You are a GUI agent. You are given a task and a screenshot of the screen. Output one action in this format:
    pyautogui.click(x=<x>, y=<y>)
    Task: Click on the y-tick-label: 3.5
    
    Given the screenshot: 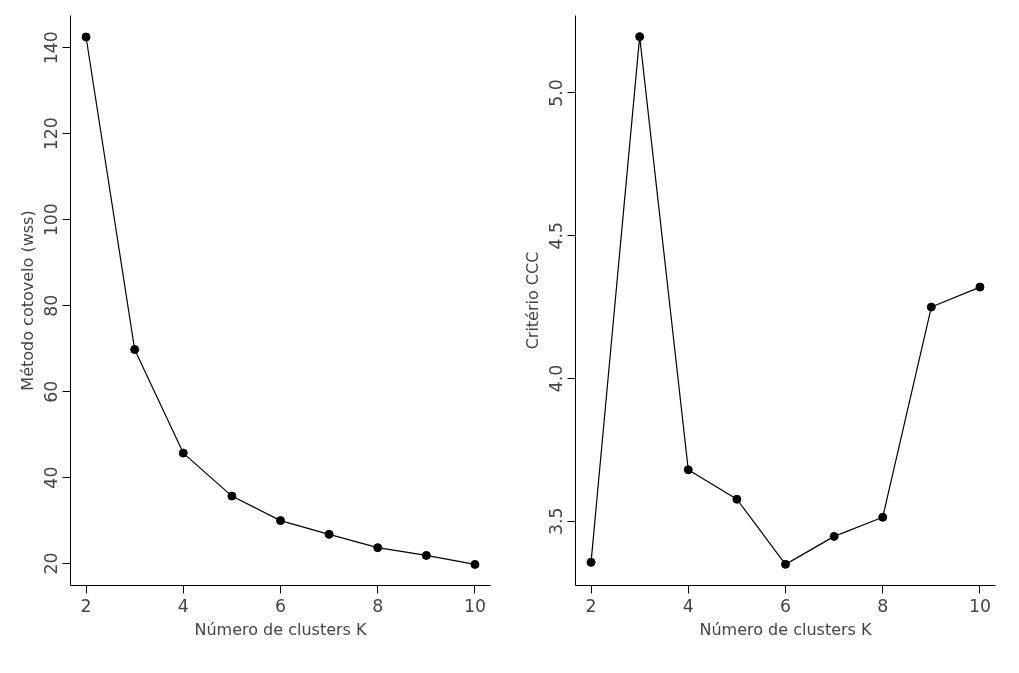 What is the action you would take?
    pyautogui.click(x=556, y=521)
    